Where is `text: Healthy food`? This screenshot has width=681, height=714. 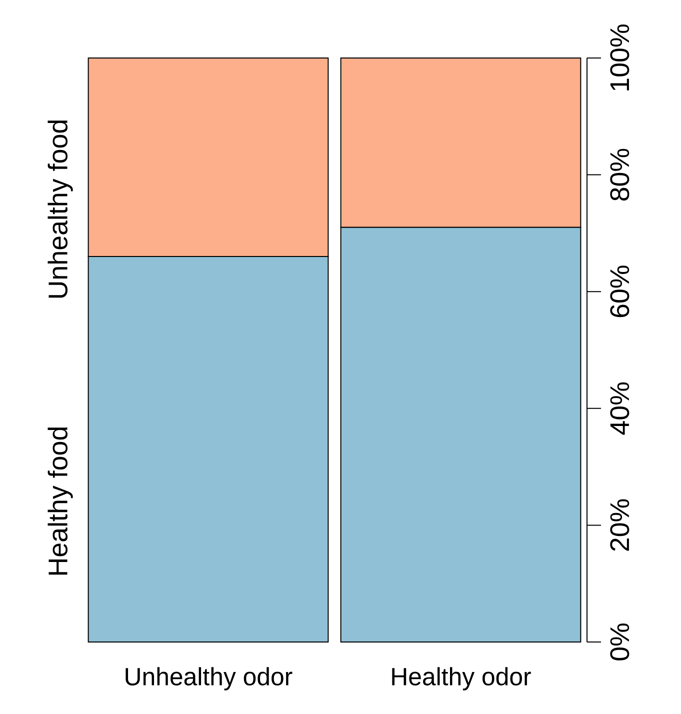 text: Healthy food is located at coordinates (60, 501).